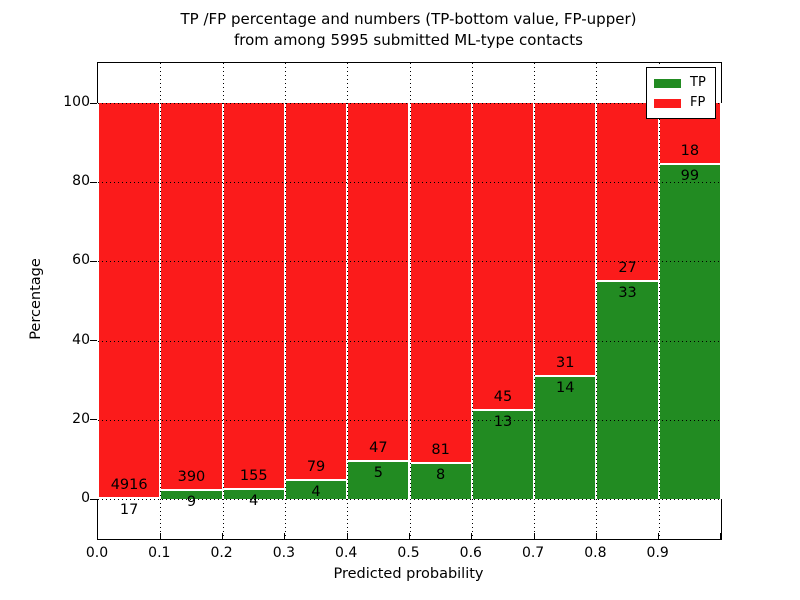 Image resolution: width=800 pixels, height=600 pixels. Describe the element at coordinates (503, 422) in the screenshot. I see `tp-count-label: 13` at that location.